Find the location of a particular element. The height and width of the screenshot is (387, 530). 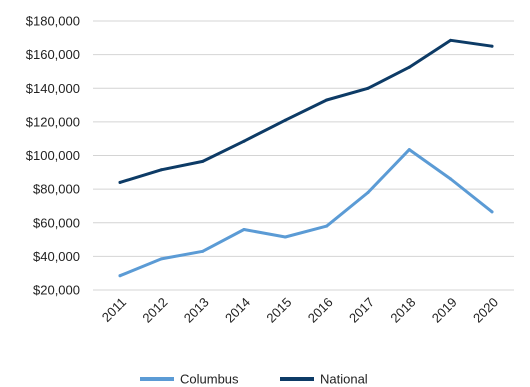

y-tick-label: $80,000 is located at coordinates (56, 189).